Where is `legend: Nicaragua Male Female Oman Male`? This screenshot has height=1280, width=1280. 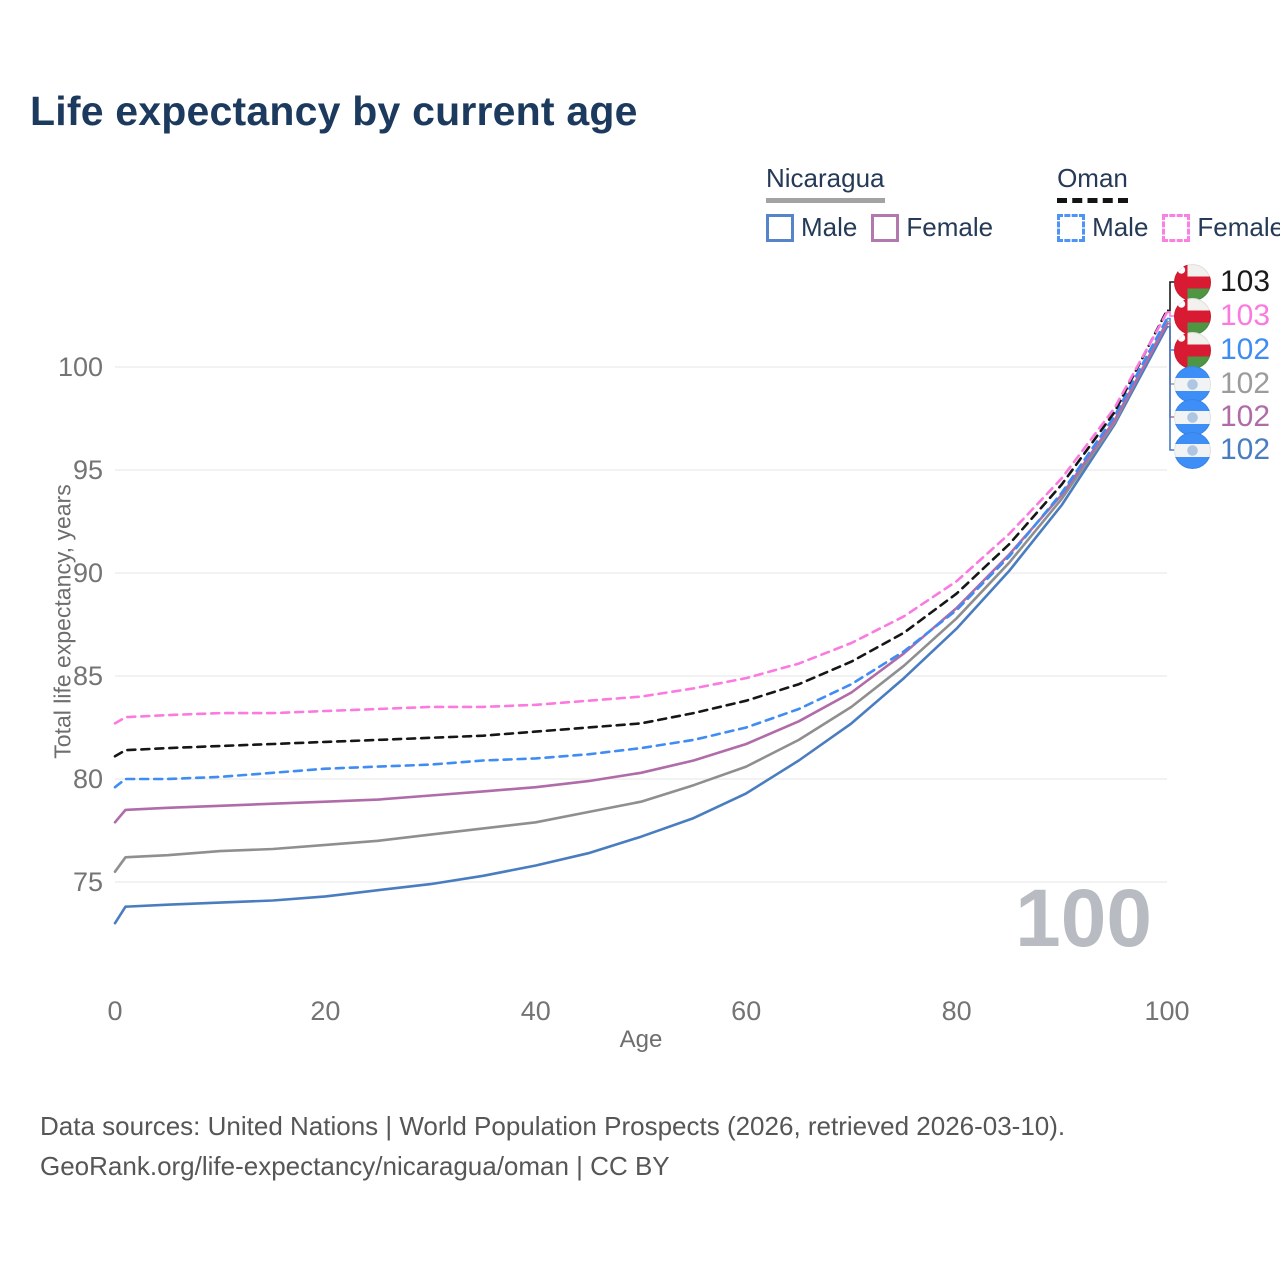 legend: Nicaragua Male Female Oman Male is located at coordinates (1023, 203).